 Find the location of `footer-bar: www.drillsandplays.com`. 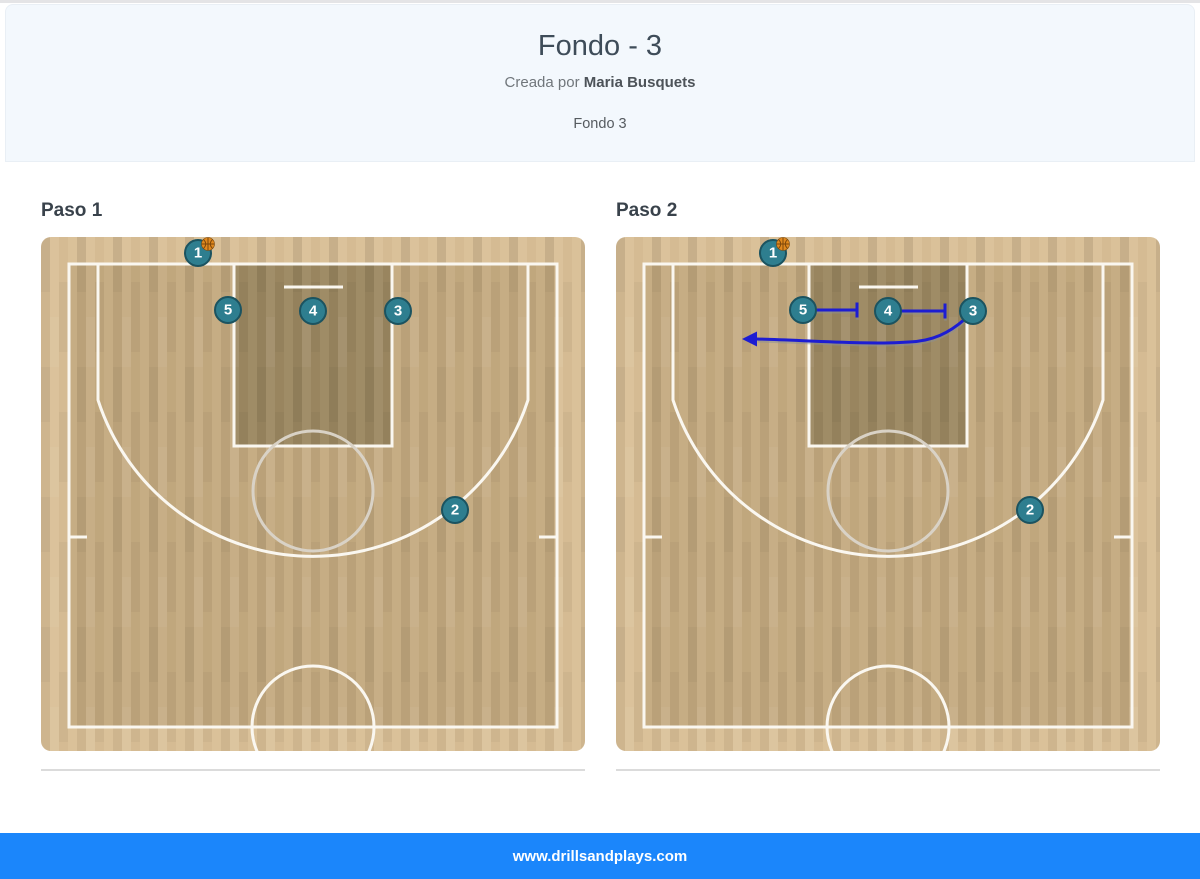

footer-bar: www.drillsandplays.com is located at coordinates (600, 856).